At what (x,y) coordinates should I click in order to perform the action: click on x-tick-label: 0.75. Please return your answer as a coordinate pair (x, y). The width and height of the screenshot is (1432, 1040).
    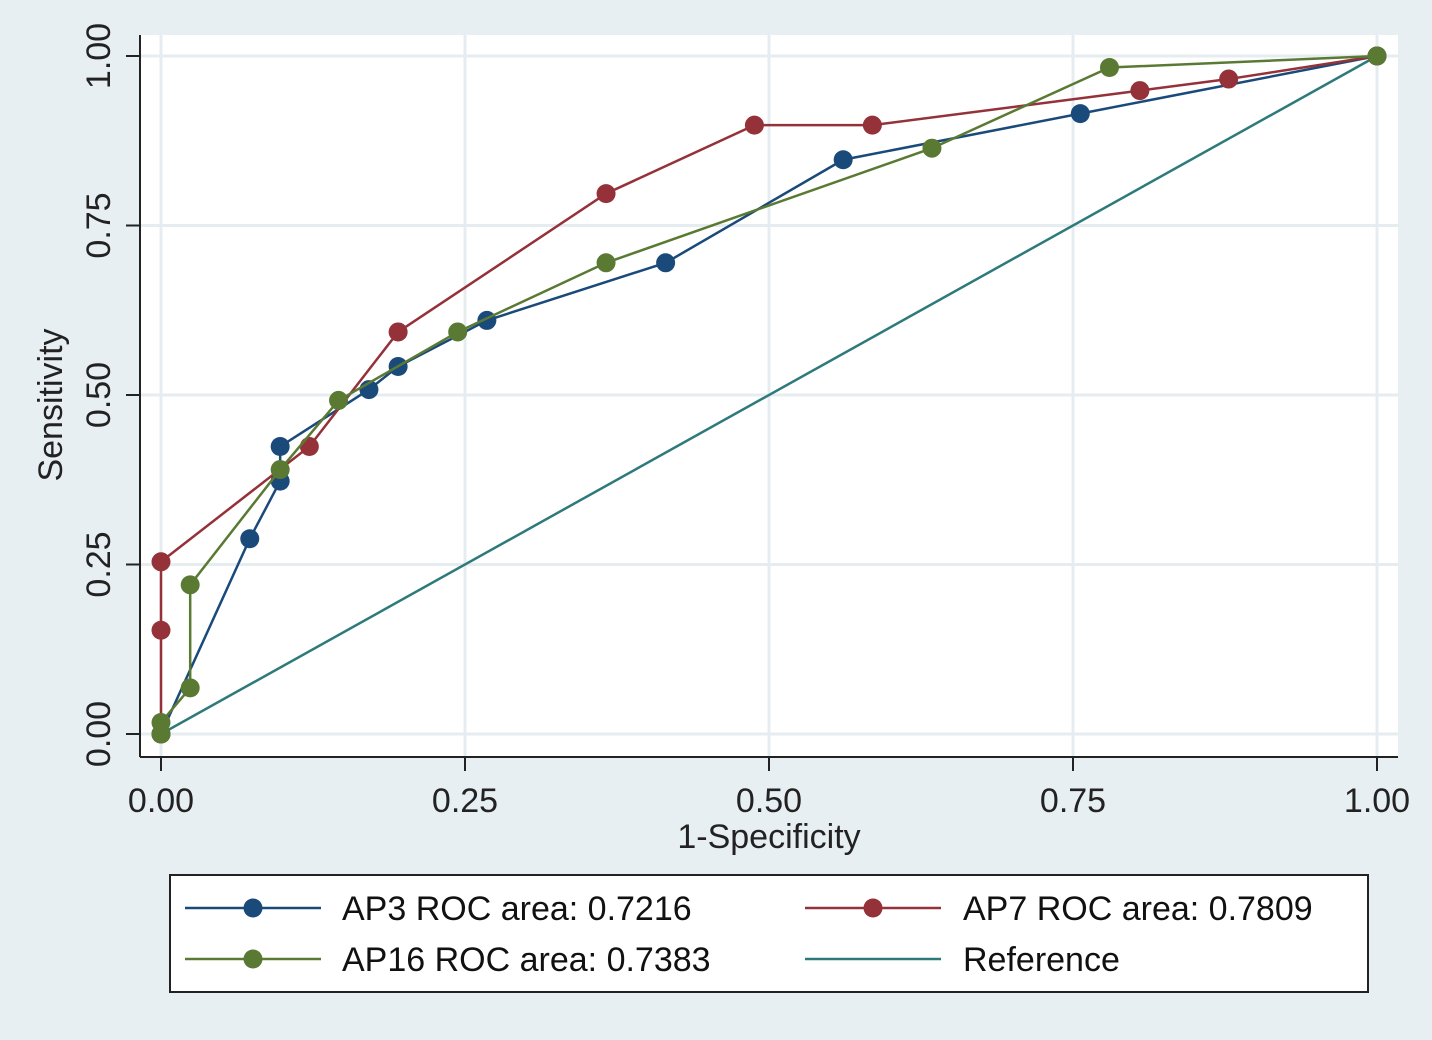
    Looking at the image, I should click on (1073, 801).